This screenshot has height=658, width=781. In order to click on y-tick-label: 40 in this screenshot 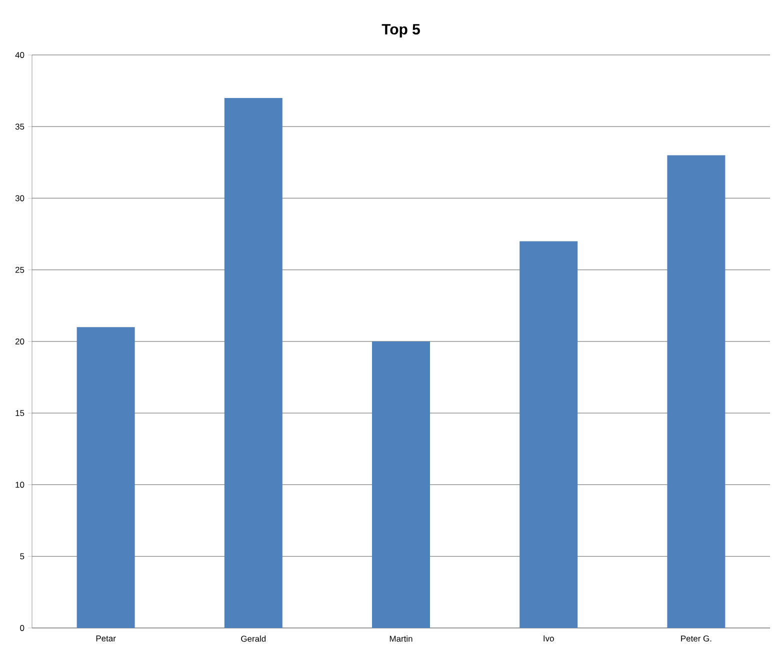, I will do `click(19, 55)`.